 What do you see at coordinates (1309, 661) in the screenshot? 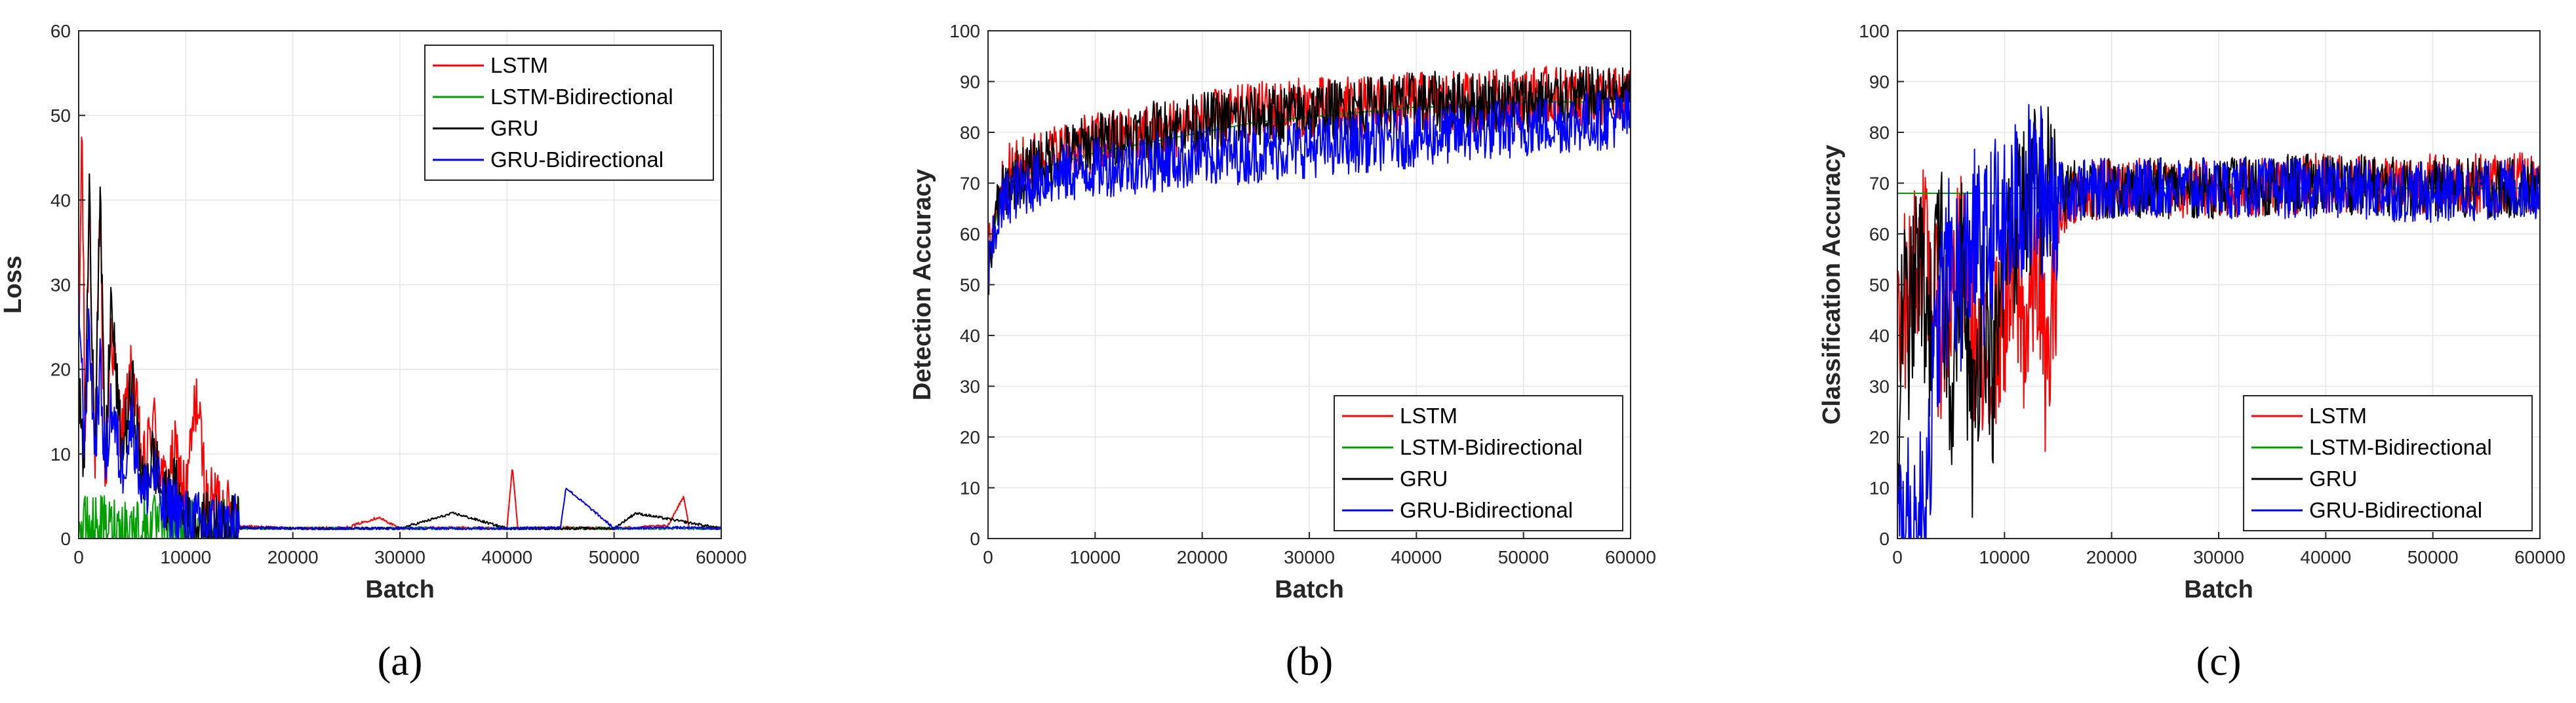
I see `panel-caption: (b)` at bounding box center [1309, 661].